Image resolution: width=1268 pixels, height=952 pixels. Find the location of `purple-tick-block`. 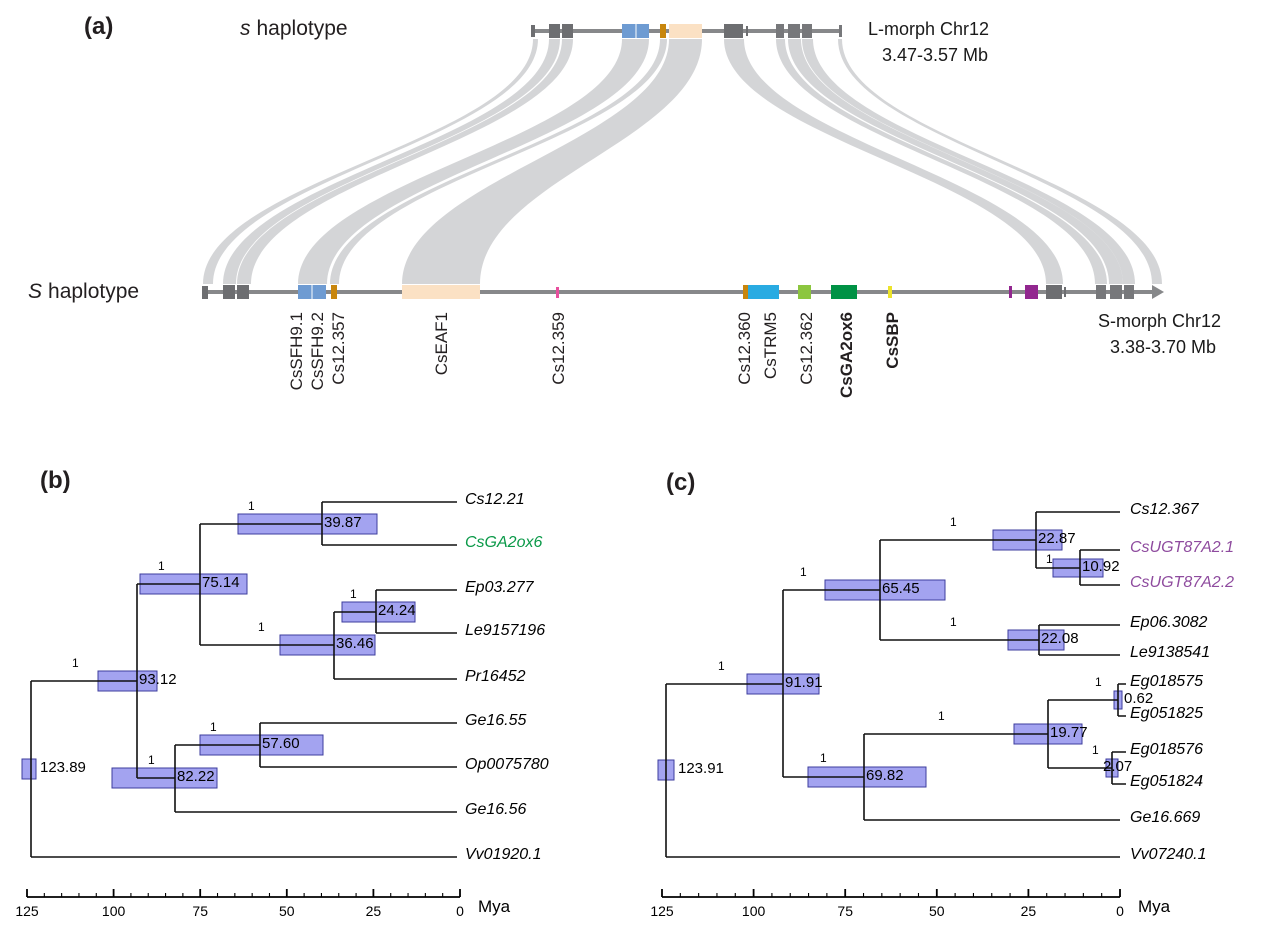

purple-tick-block is located at coordinates (1010, 292).